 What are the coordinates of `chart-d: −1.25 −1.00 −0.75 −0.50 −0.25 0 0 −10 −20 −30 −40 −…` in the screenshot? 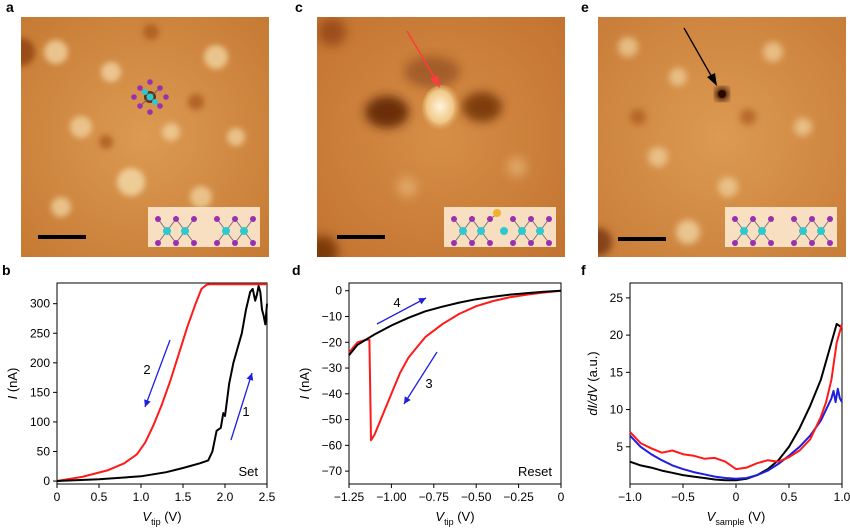 It's located at (431, 404).